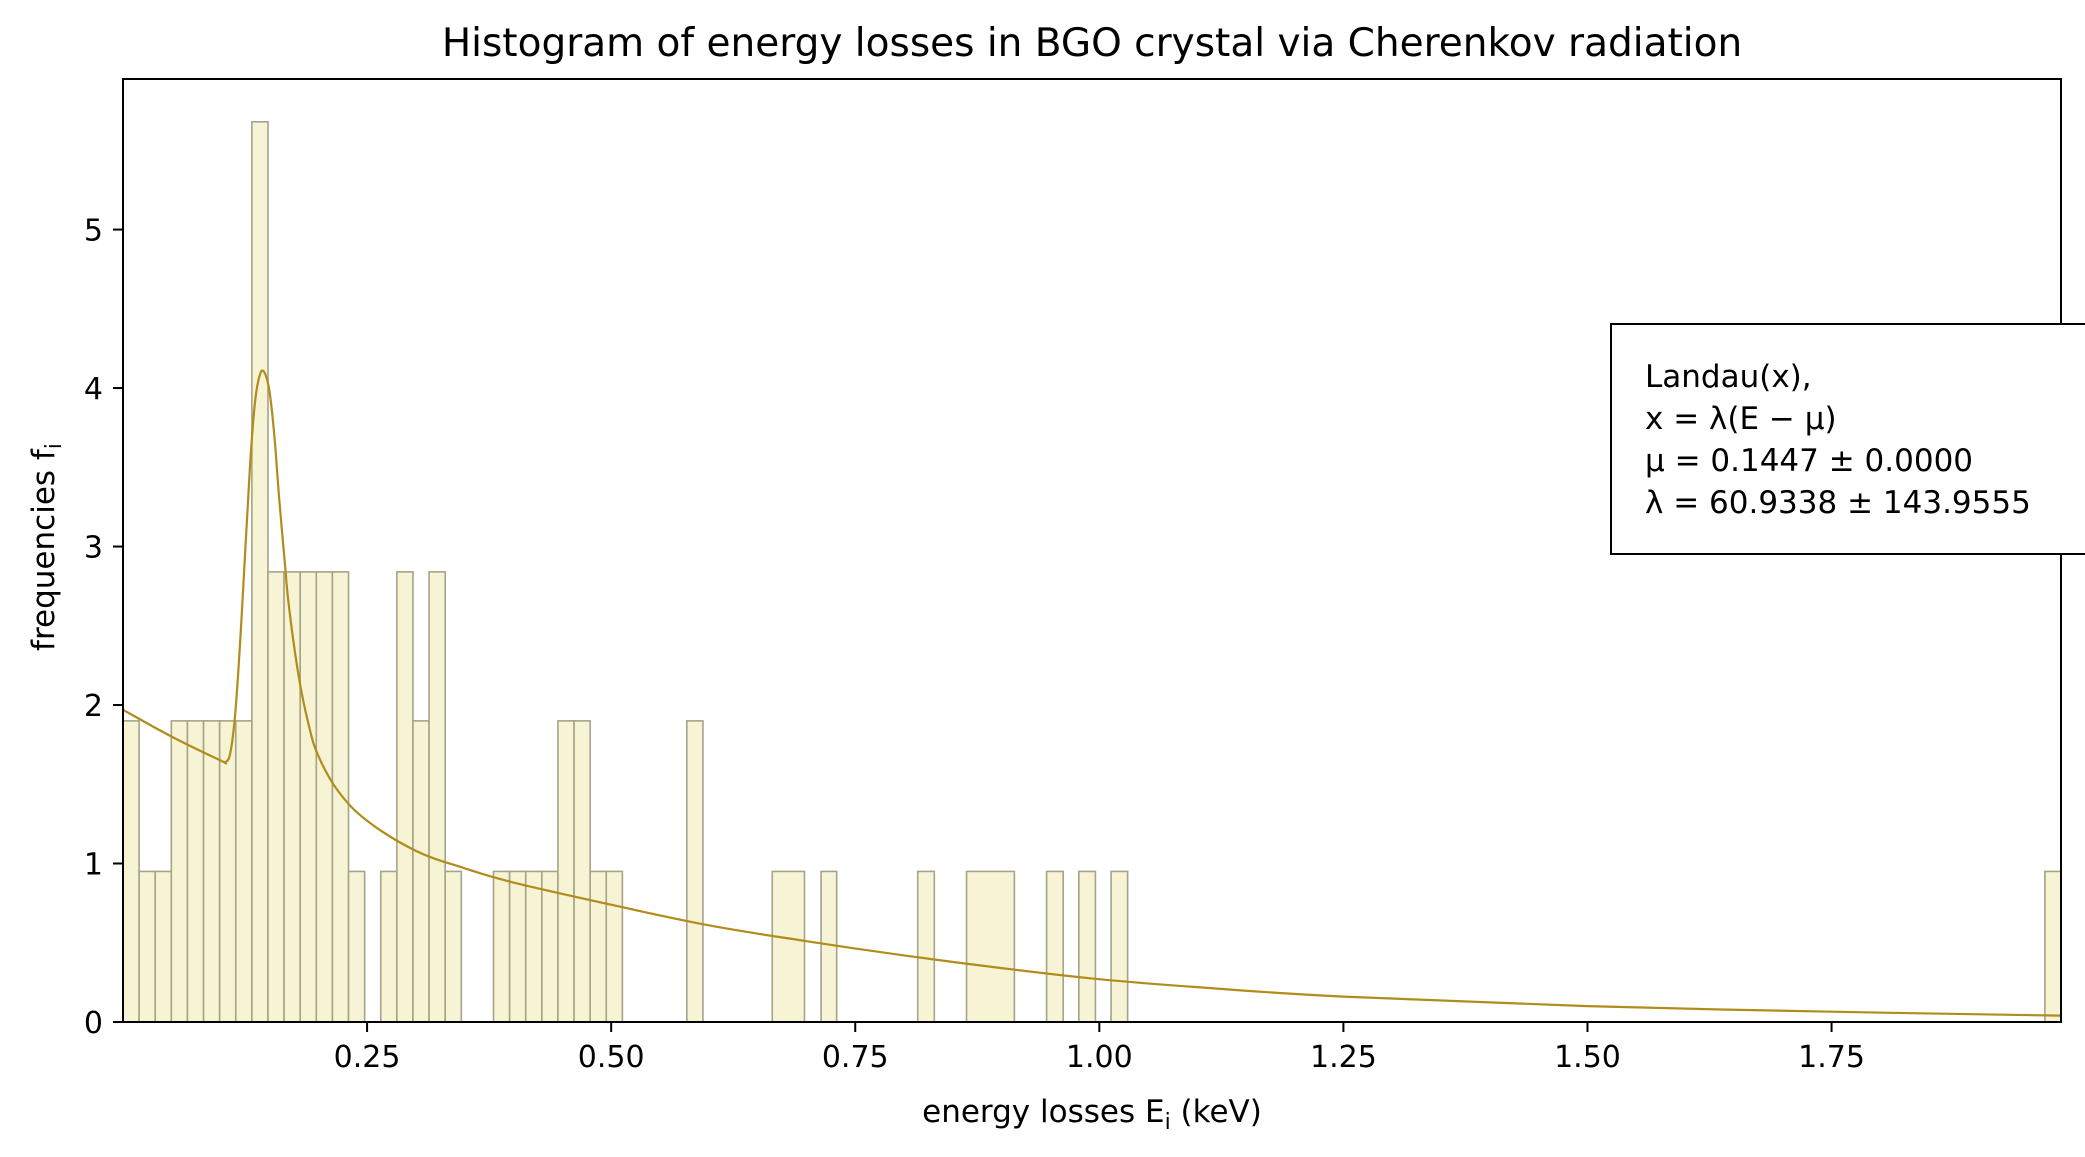  What do you see at coordinates (1728, 377) in the screenshot?
I see `legend-line-1: Landau(x),` at bounding box center [1728, 377].